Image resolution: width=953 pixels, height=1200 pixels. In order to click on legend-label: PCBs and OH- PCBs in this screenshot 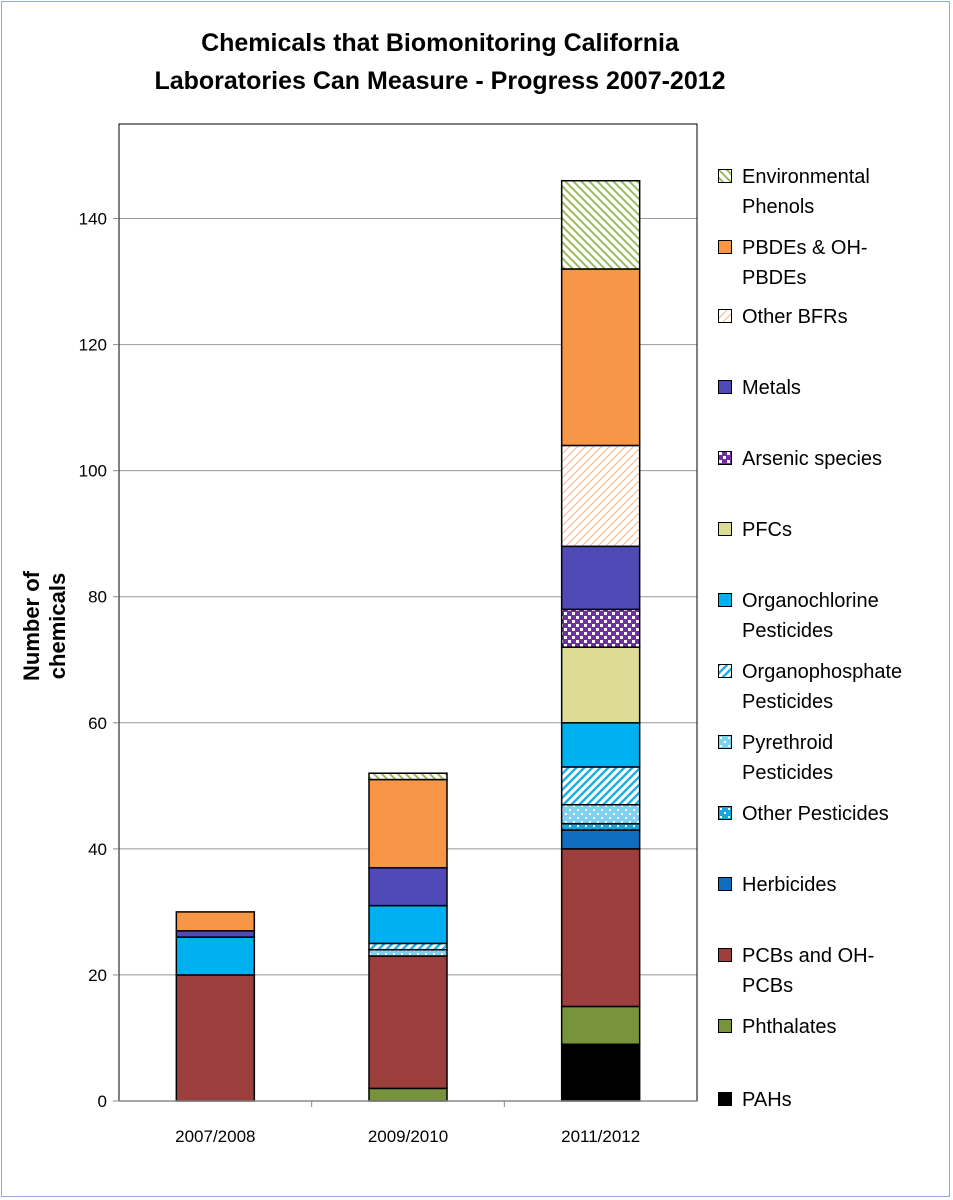, I will do `click(808, 971)`.